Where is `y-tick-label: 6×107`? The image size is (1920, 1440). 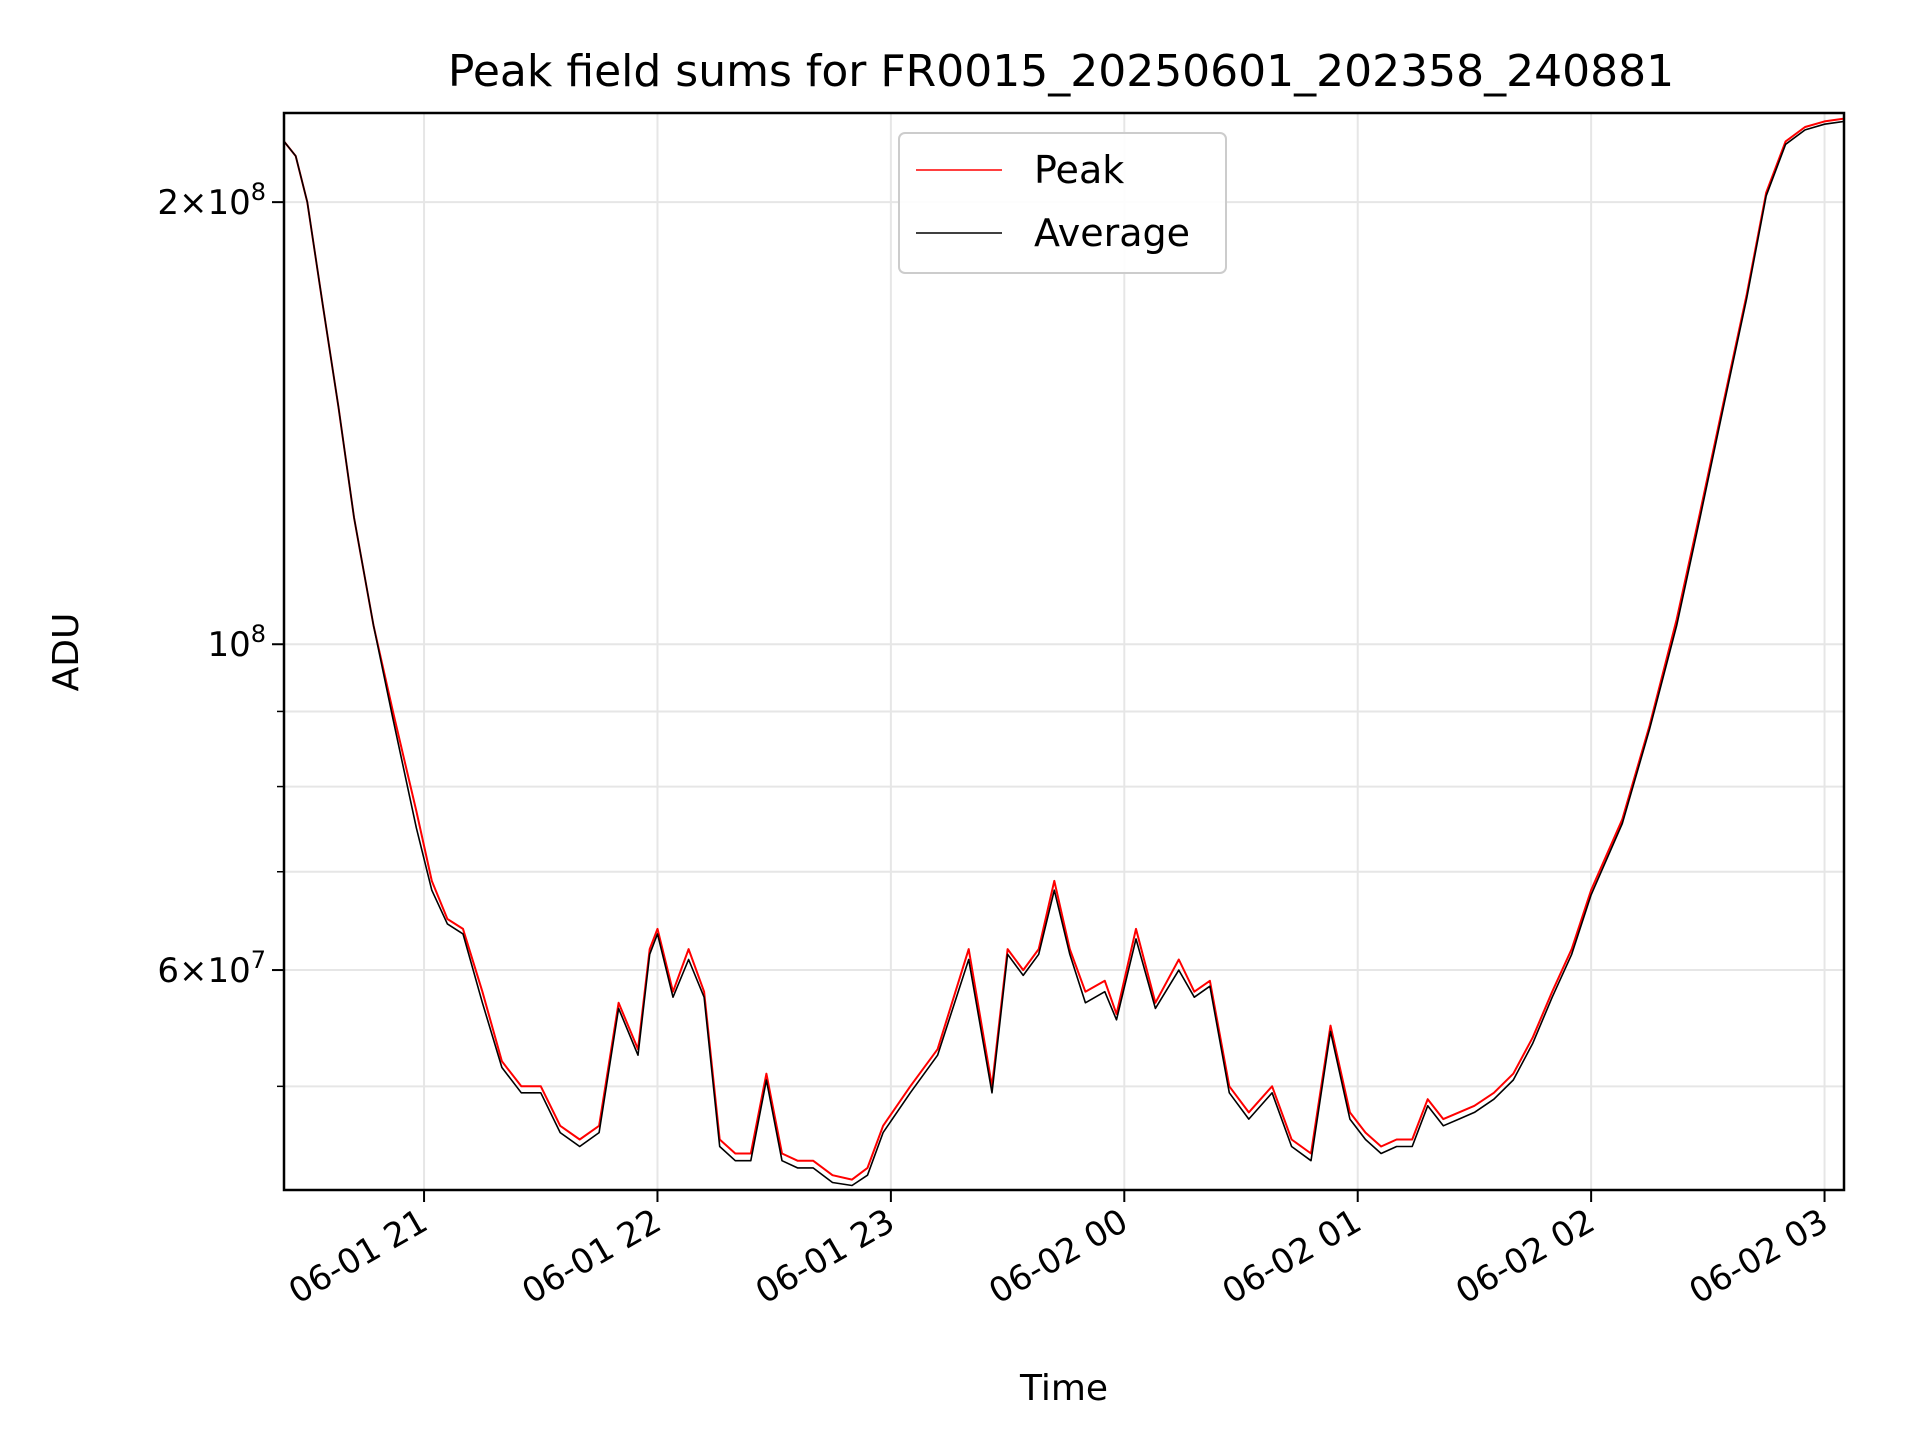 y-tick-label: 6×107 is located at coordinates (211, 968).